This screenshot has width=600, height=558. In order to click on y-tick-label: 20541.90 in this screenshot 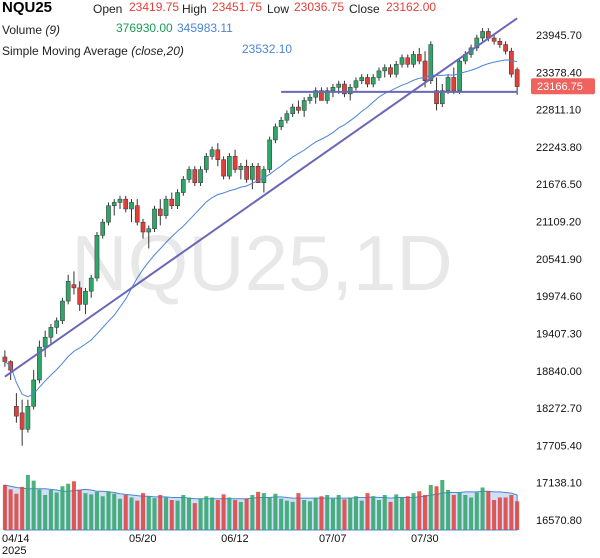, I will do `click(559, 260)`.